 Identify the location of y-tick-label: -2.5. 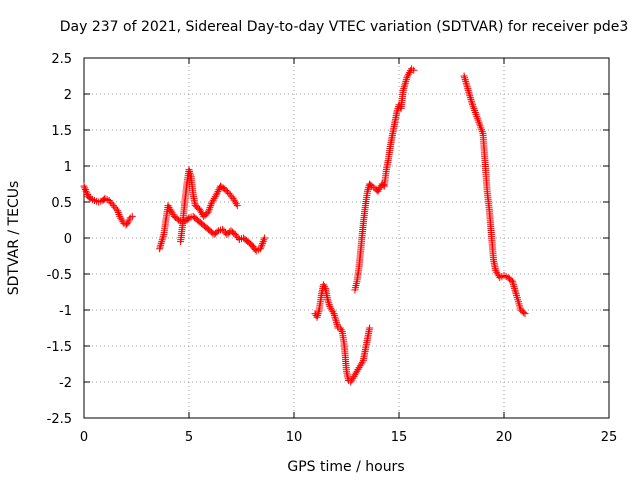
(59, 419).